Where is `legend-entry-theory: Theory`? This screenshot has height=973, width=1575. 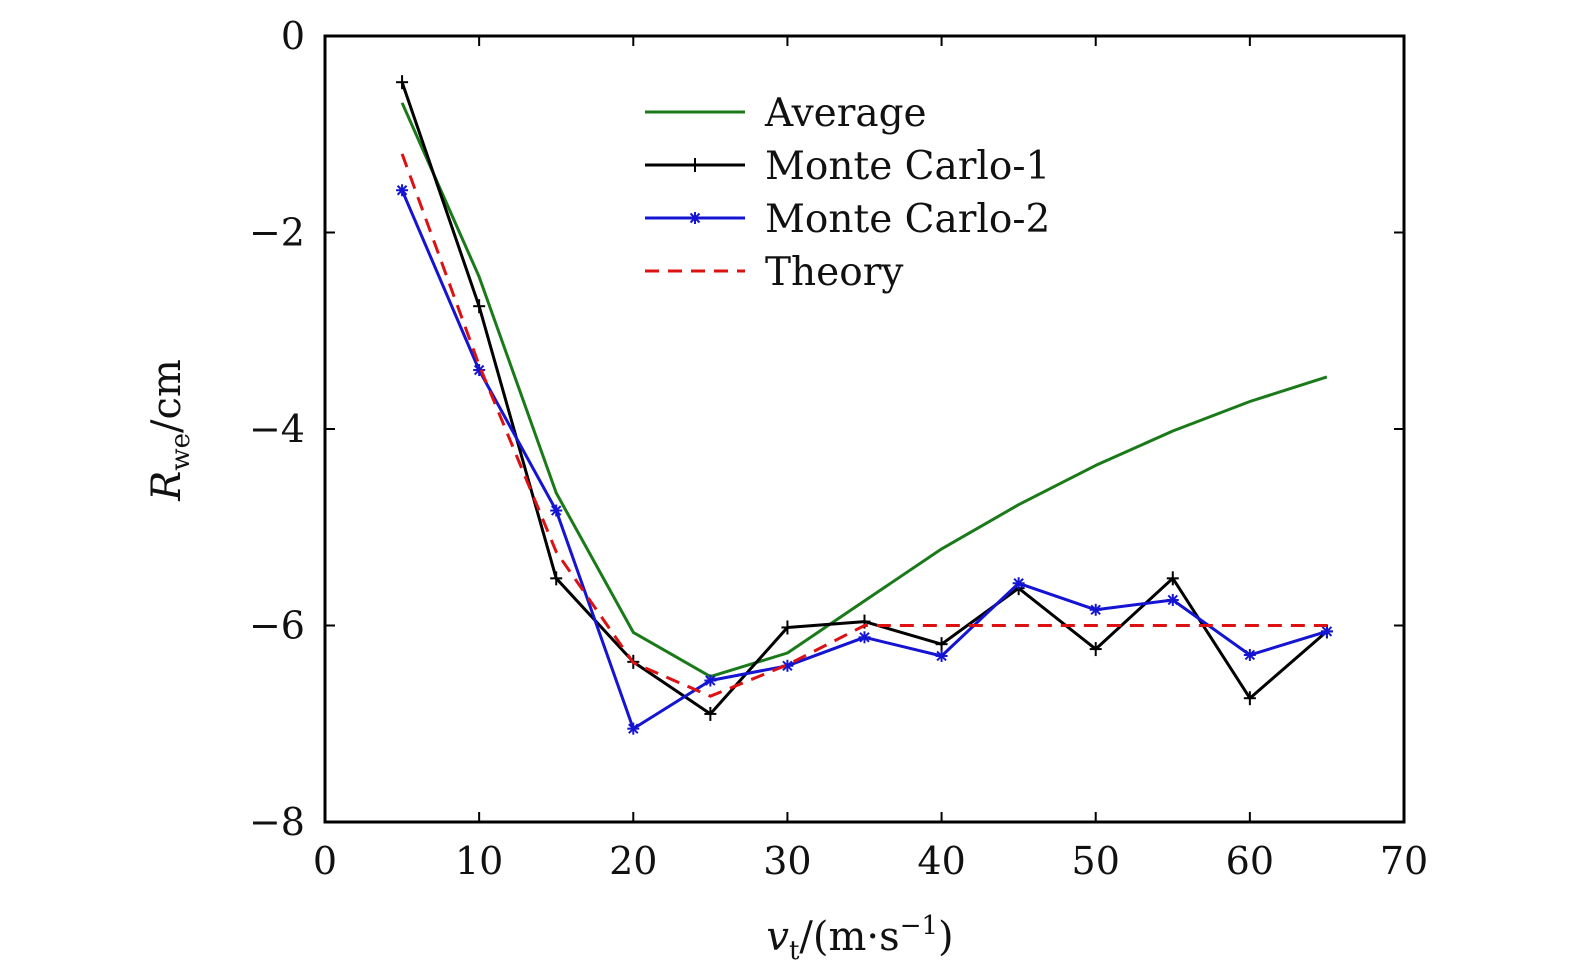
legend-entry-theory: Theory is located at coordinates (774, 272).